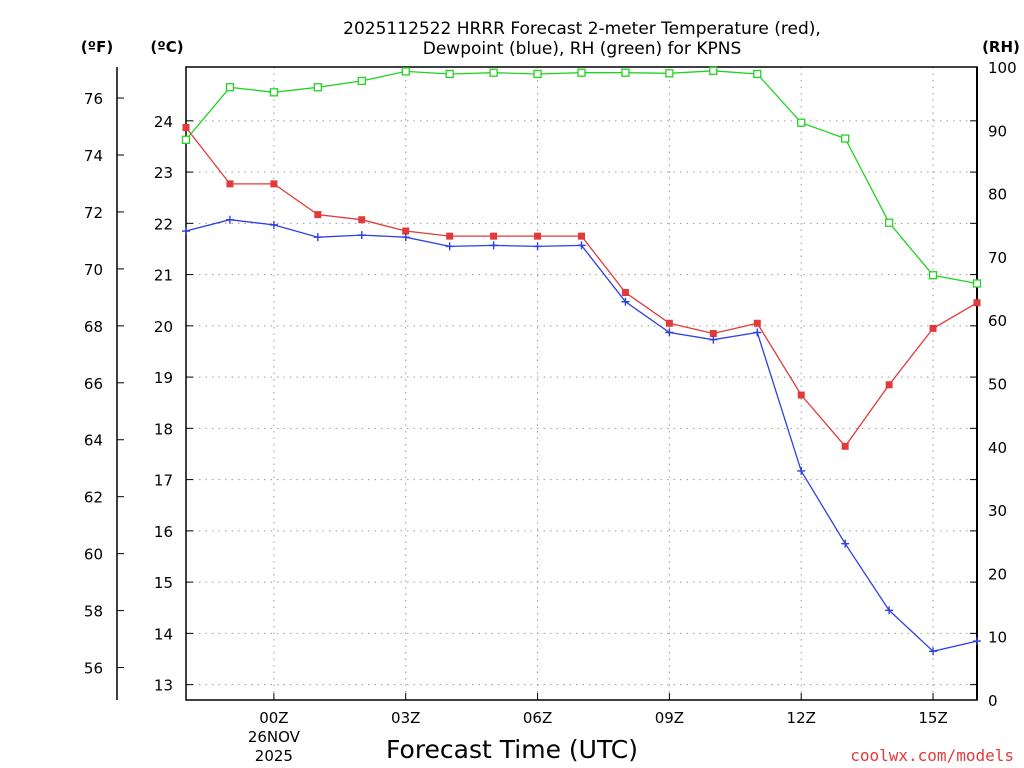 The image size is (1024, 768). Describe the element at coordinates (163, 327) in the screenshot. I see `celsius-tick-label: 20` at that location.